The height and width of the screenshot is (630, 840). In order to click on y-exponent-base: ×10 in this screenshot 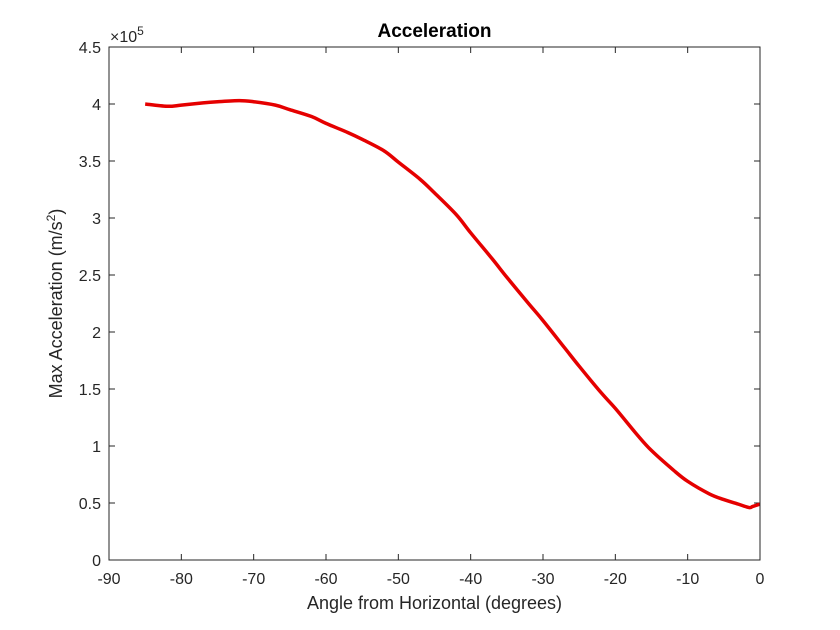, I will do `click(123, 37)`.